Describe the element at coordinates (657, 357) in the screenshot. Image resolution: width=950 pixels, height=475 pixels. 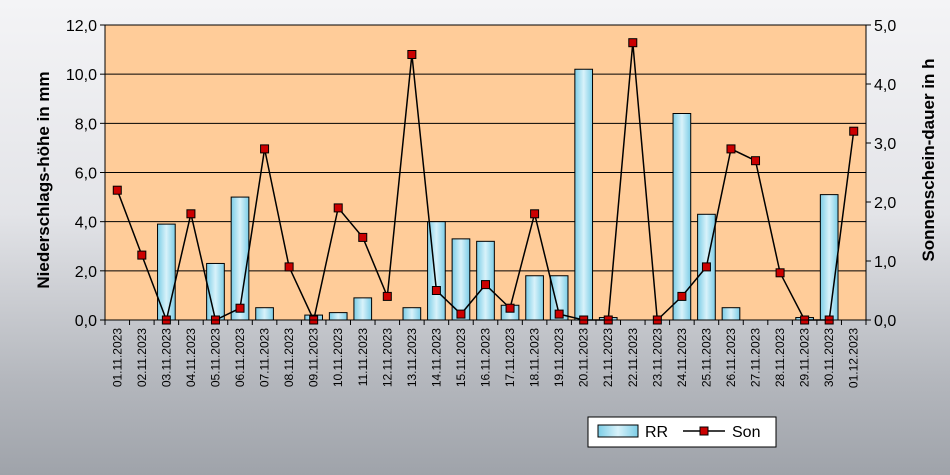
I see `x-tick-label: 23.11.2023` at that location.